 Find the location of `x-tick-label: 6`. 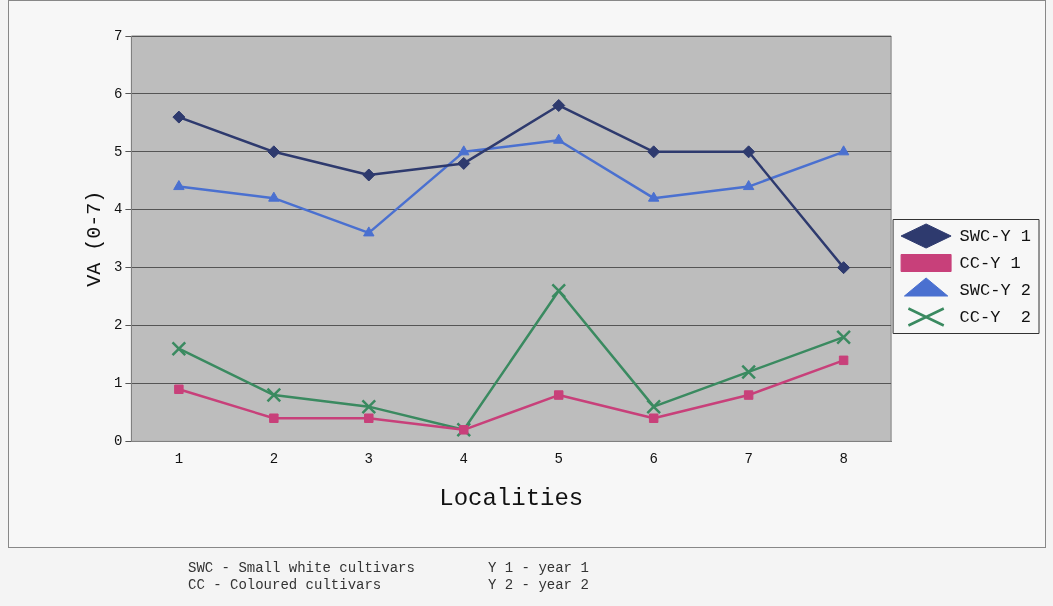

x-tick-label: 6 is located at coordinates (653, 458).